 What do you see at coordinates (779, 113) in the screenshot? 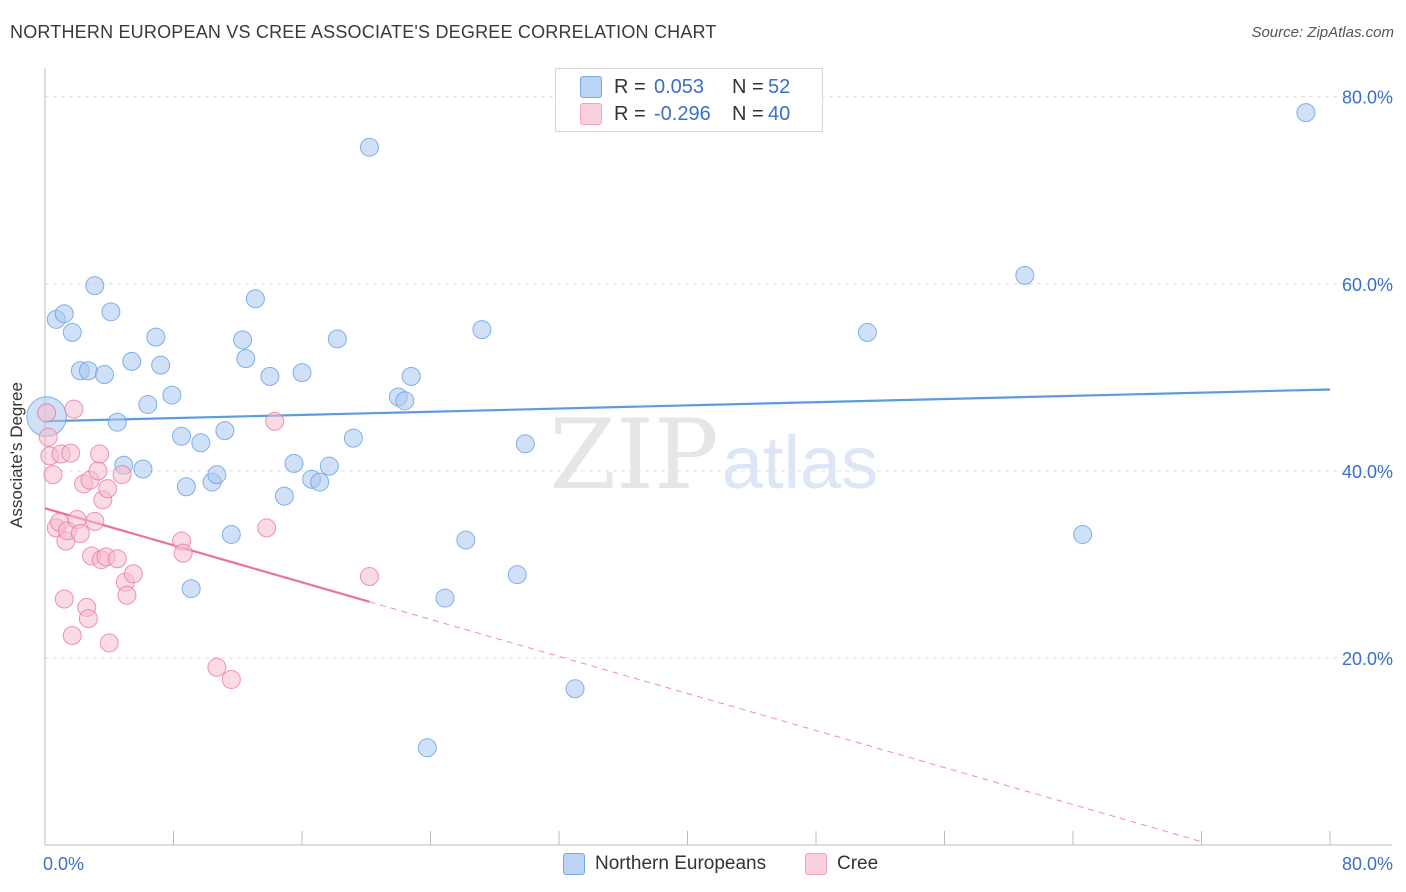
I see `legend-n-value: 40` at bounding box center [779, 113].